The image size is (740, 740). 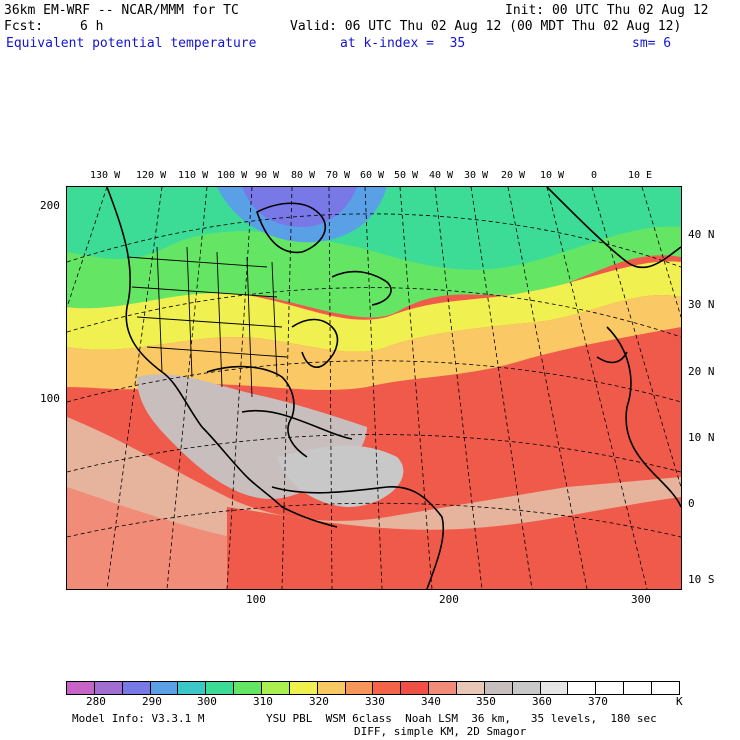 I want to click on diffusion-info: DIFF, simple KM, 2D Smagor, so click(x=440, y=731).